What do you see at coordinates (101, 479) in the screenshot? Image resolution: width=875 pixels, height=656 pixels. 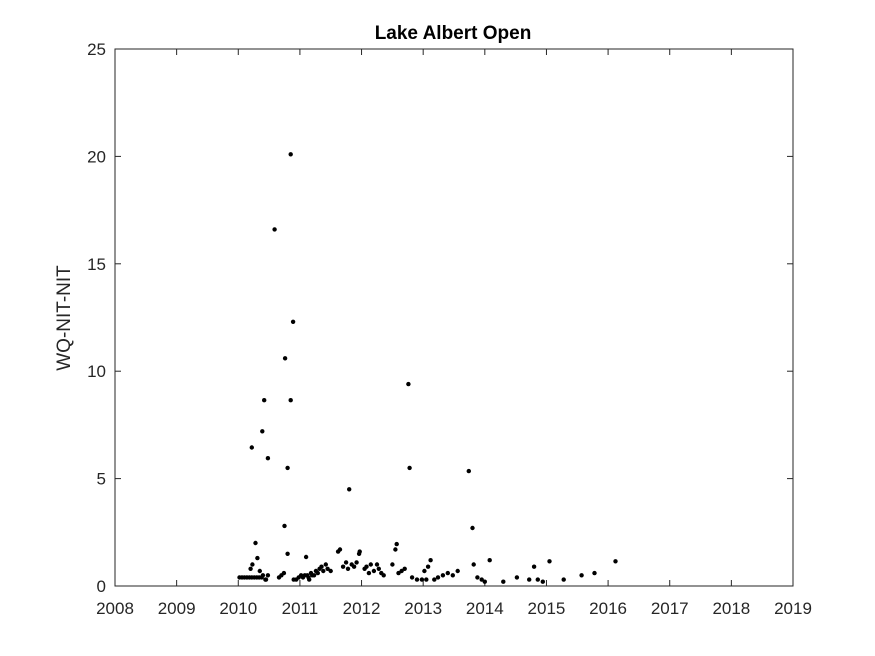 I see `y-tick-label: 5` at bounding box center [101, 479].